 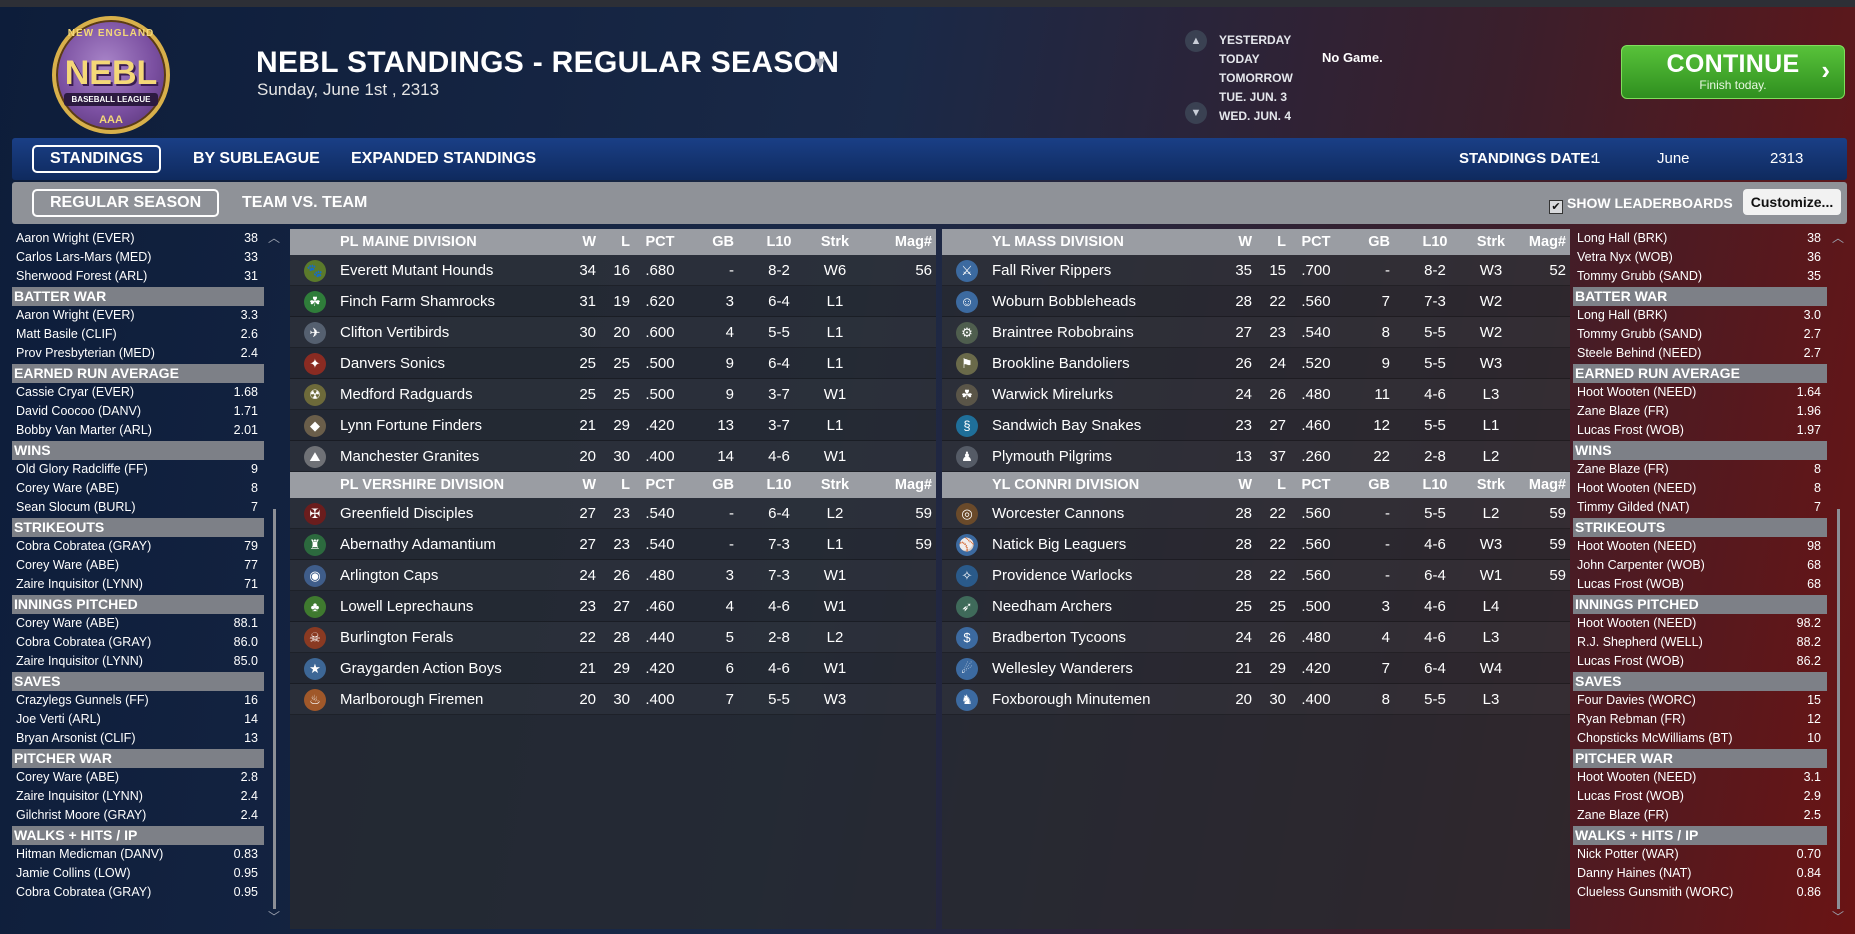 What do you see at coordinates (1700, 565) in the screenshot?
I see `leaderboard-row: John Carpenter (WOB) 68` at bounding box center [1700, 565].